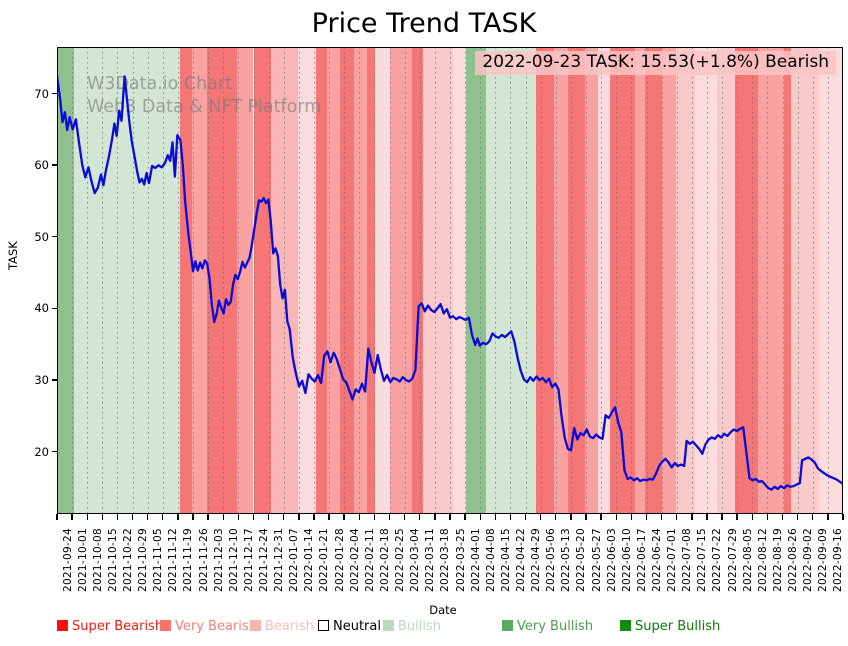 Image resolution: width=848 pixels, height=646 pixels. Describe the element at coordinates (420, 626) in the screenshot. I see `legend-label: Bullish` at that location.